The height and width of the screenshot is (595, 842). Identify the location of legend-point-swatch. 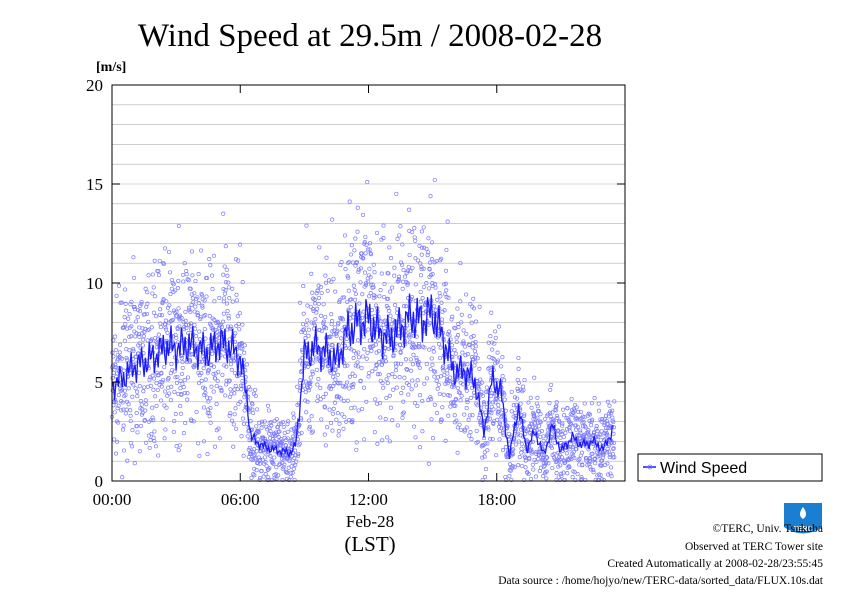
(650, 467).